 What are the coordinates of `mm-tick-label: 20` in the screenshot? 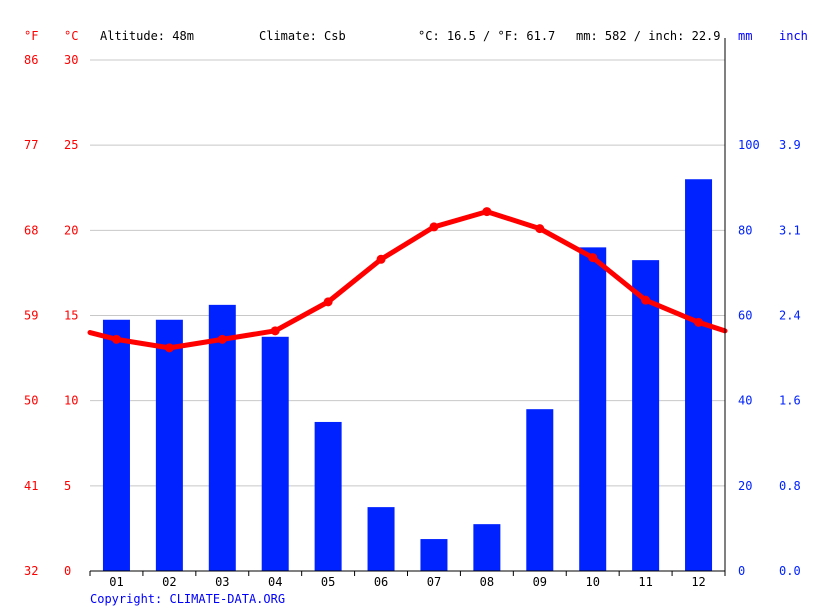 It's located at (745, 486).